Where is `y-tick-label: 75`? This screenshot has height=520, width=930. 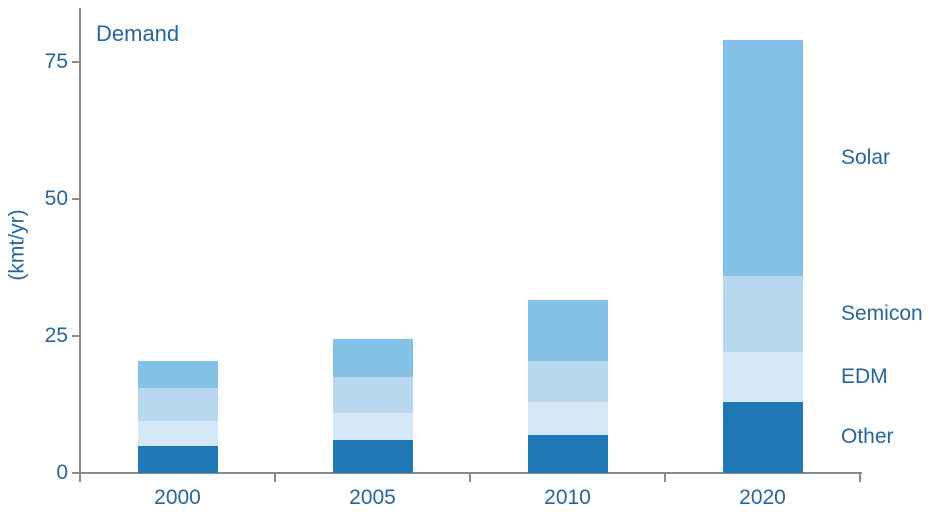
y-tick-label: 75 is located at coordinates (56, 61).